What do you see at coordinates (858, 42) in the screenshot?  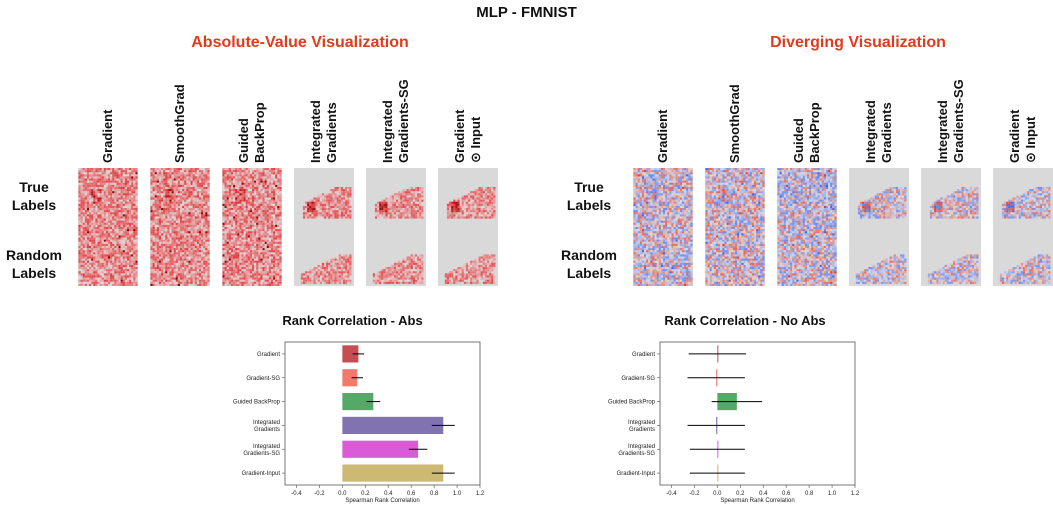 I see `panel-heading: Diverging Visualization` at bounding box center [858, 42].